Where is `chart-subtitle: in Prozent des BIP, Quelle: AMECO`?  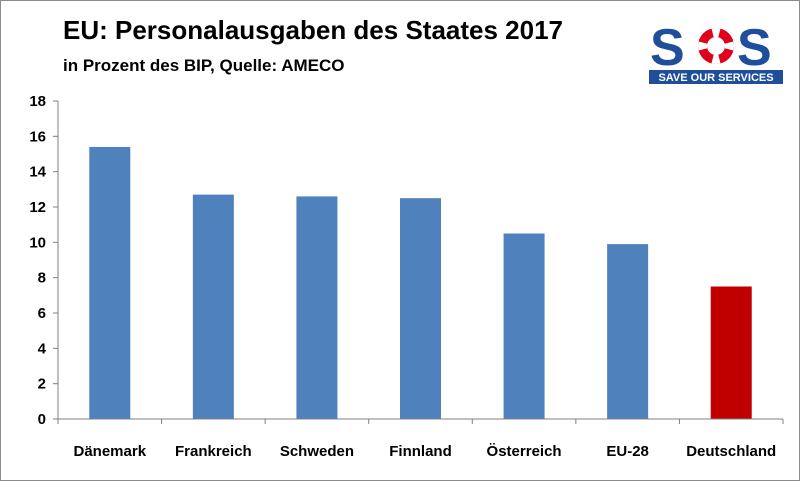
chart-subtitle: in Prozent des BIP, Quelle: AMECO is located at coordinates (204, 65).